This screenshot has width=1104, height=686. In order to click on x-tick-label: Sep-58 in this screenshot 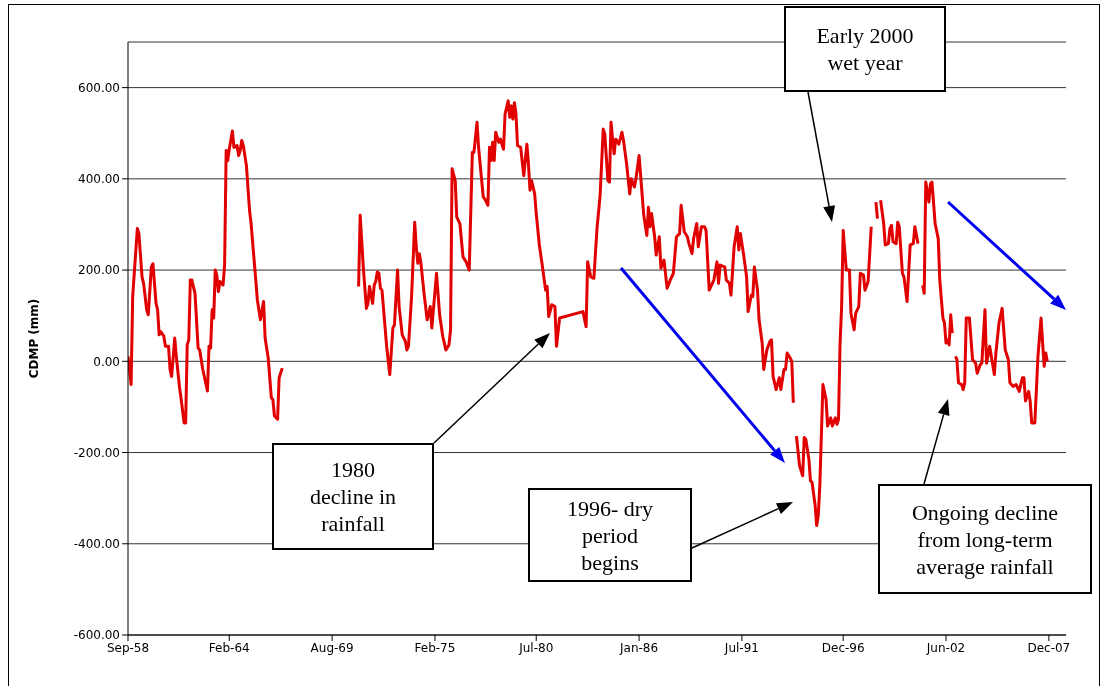, I will do `click(128, 647)`.